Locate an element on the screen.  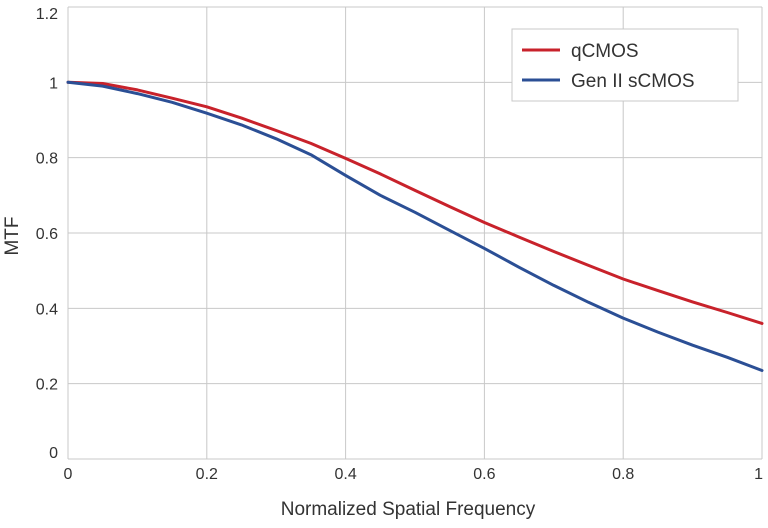
y-tick-label: 1 is located at coordinates (53, 83).